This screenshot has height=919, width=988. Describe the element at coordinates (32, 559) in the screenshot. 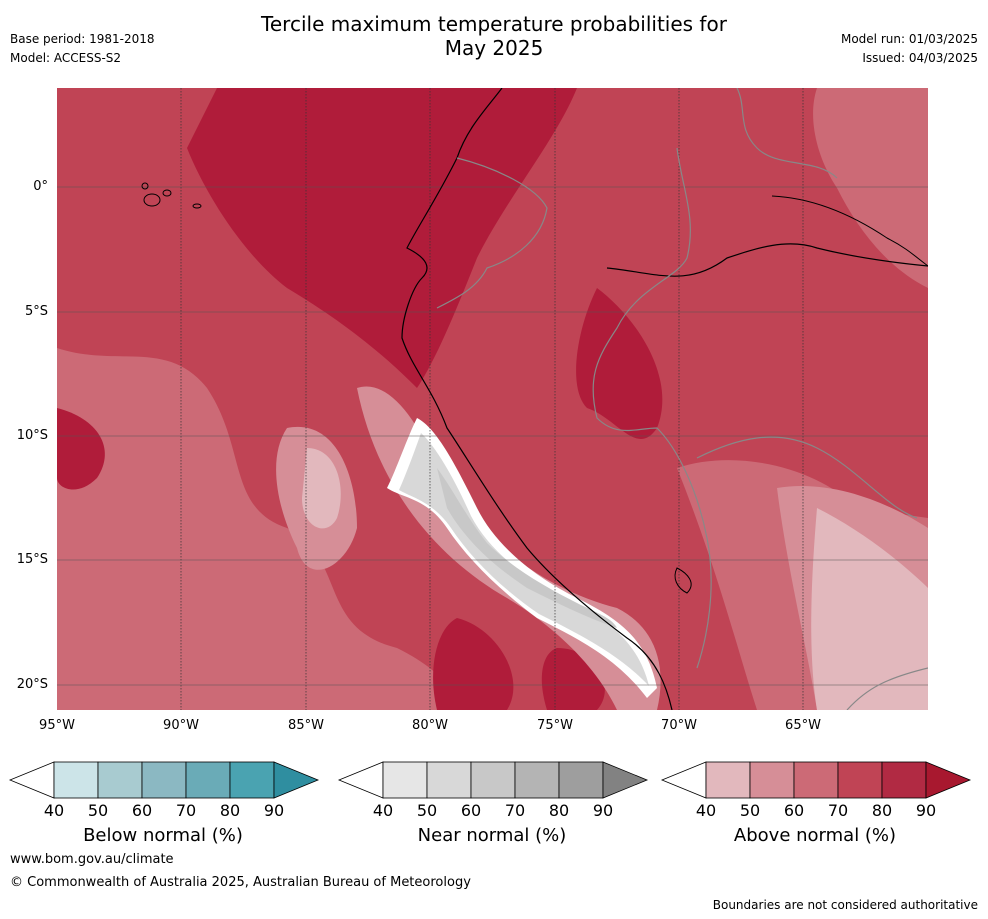

I see `lat-tick-15s: 15°S` at that location.